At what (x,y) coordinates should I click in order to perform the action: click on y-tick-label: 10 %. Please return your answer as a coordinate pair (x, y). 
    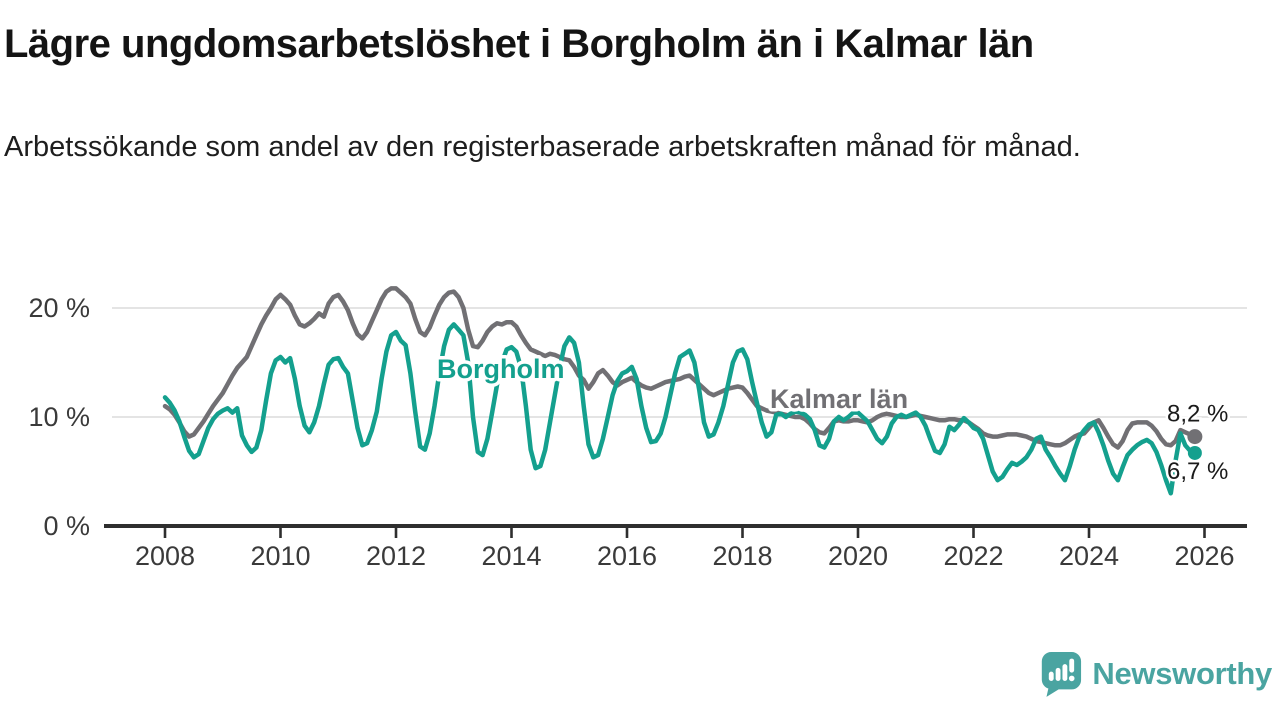
    Looking at the image, I should click on (59, 417).